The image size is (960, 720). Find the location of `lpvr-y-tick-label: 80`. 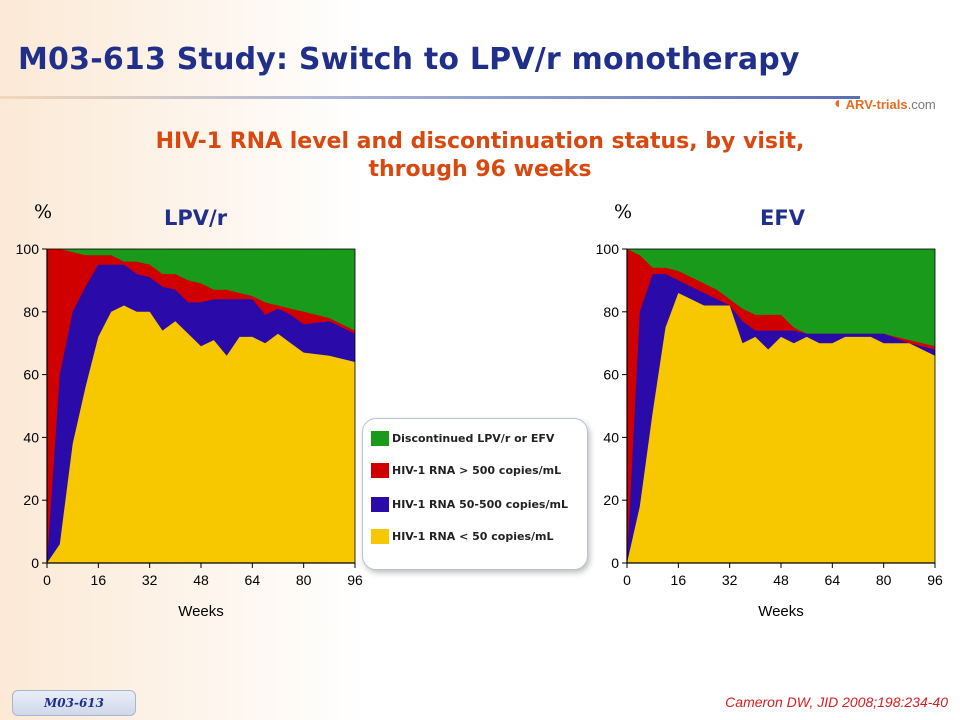

lpvr-y-tick-label: 80 is located at coordinates (31, 312).